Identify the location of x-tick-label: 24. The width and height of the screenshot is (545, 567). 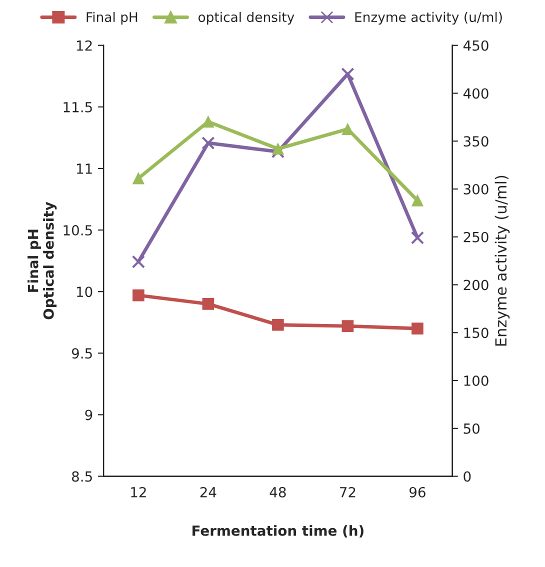
(208, 492).